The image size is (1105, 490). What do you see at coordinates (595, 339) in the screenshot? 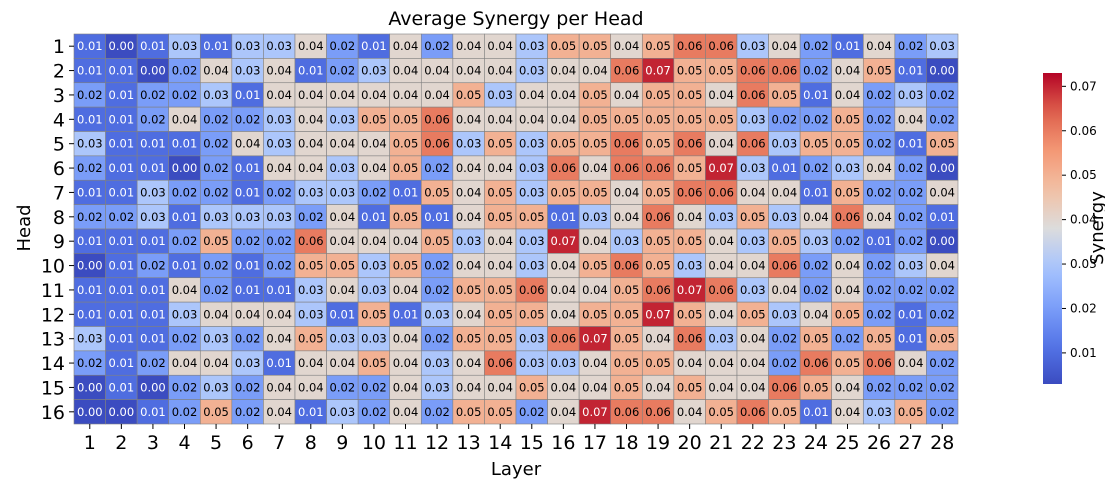
I see `cell-value-label: 0.07` at bounding box center [595, 339].